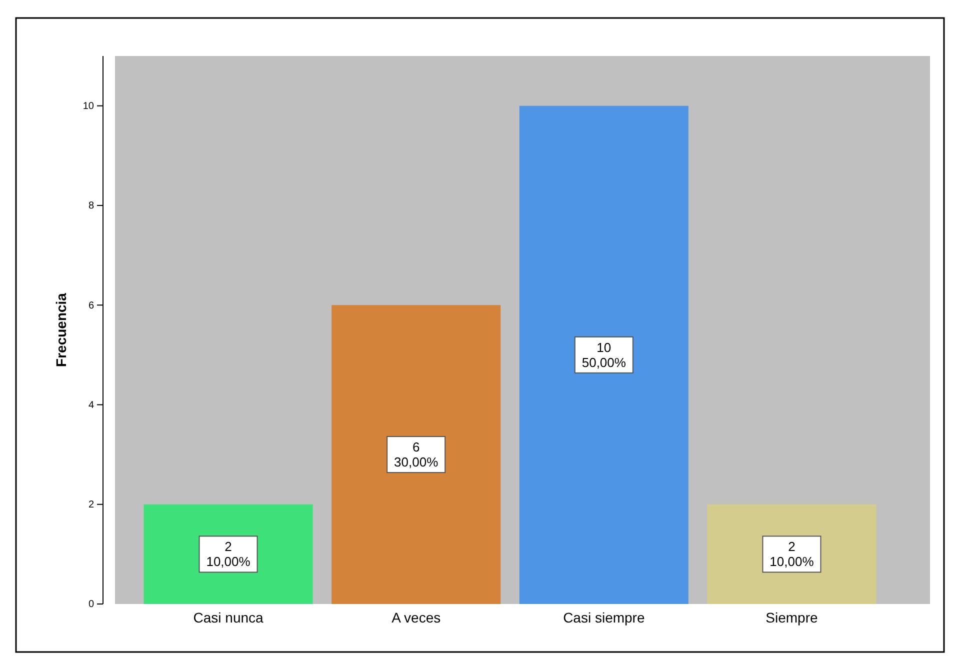 The width and height of the screenshot is (954, 664). I want to click on y-tick-label: 8, so click(91, 206).